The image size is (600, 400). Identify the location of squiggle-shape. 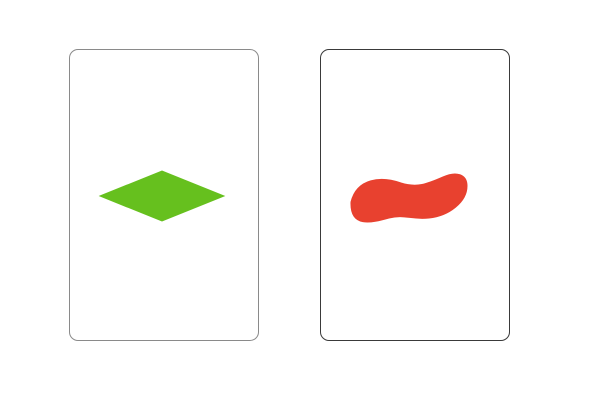
(409, 198).